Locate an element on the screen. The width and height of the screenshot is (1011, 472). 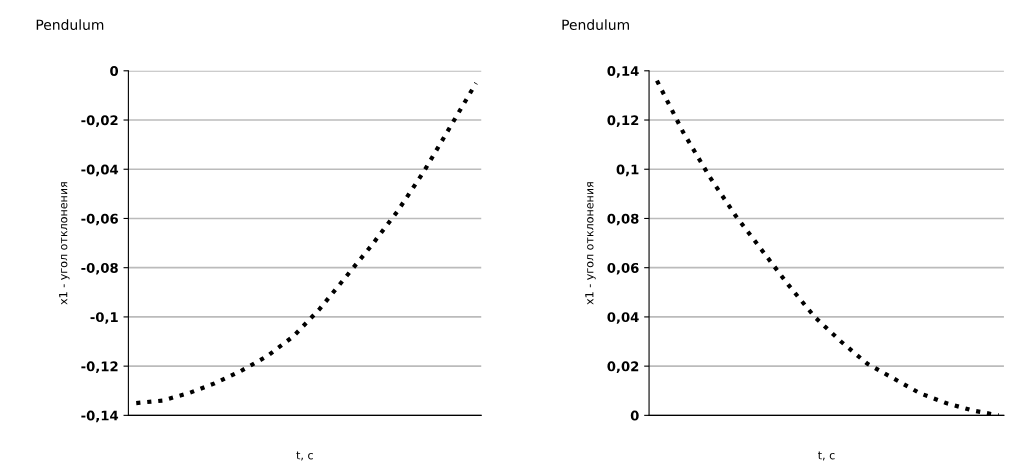
y-tick-label: -0,06 is located at coordinates (99, 219).